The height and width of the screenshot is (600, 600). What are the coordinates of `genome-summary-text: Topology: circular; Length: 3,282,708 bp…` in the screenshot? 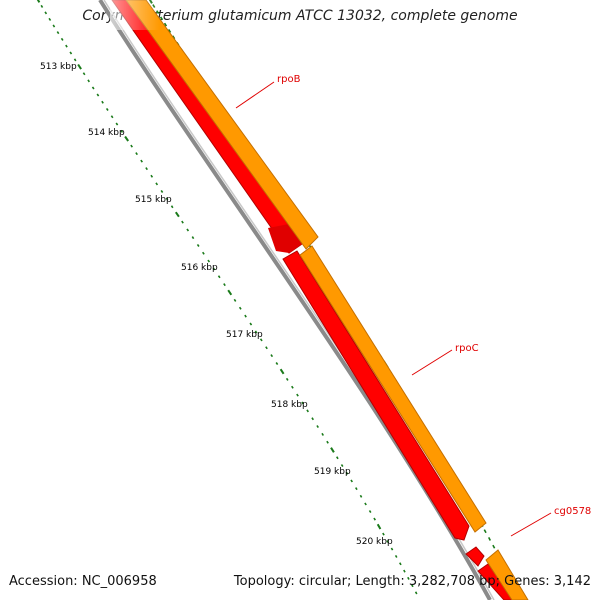 It's located at (412, 581).